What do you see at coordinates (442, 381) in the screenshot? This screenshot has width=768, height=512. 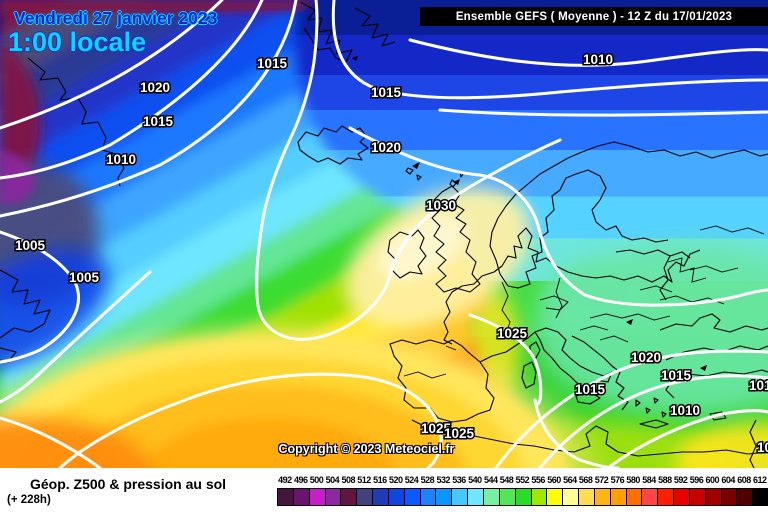 I see `coast-iberia` at bounding box center [442, 381].